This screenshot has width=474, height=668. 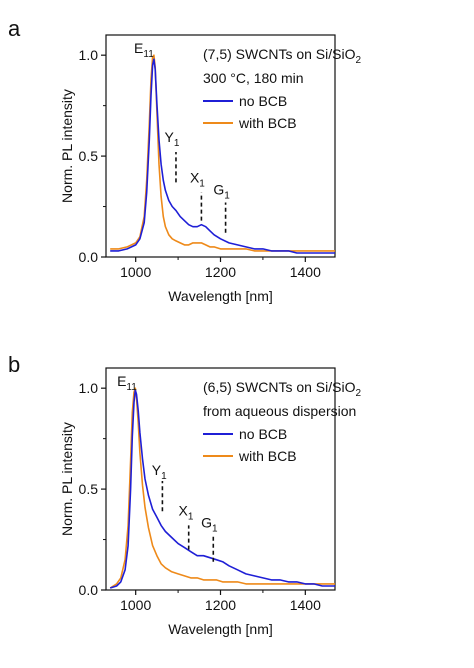 What do you see at coordinates (14, 364) in the screenshot?
I see `panel-letter: b` at bounding box center [14, 364].